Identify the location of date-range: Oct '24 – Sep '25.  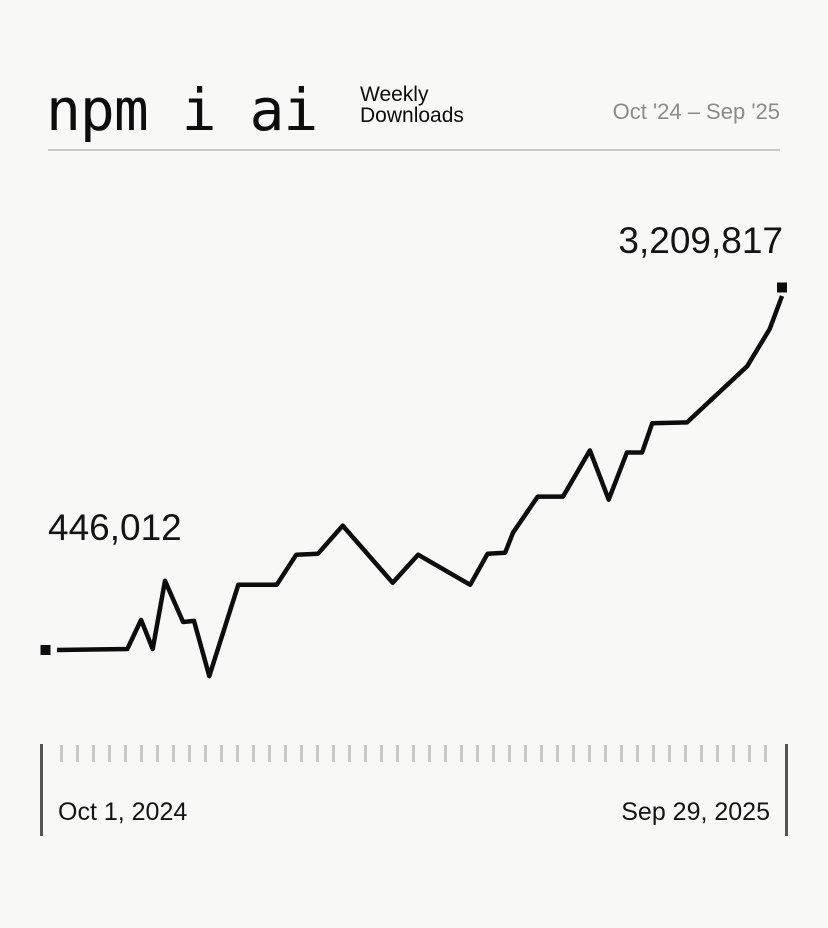
(696, 111).